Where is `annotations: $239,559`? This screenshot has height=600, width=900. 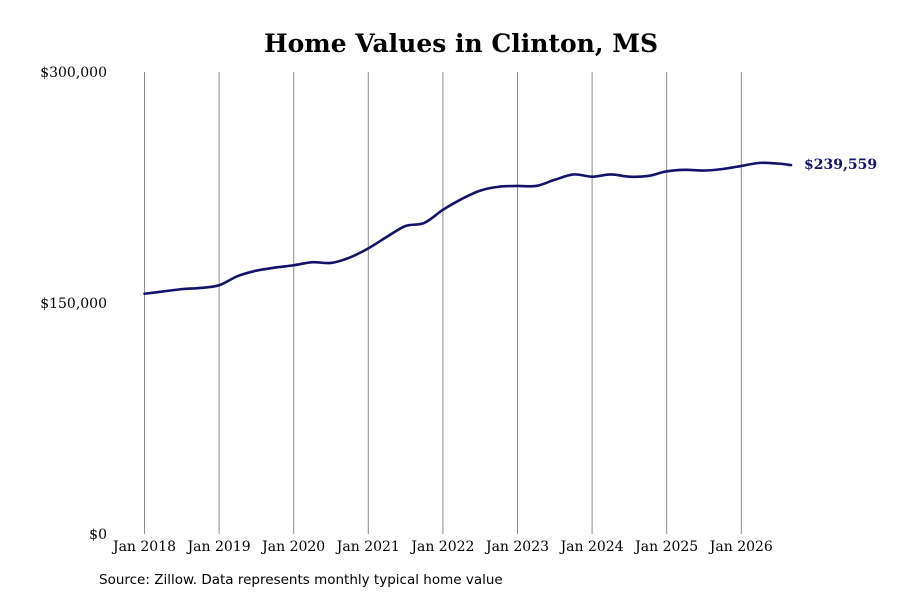
annotations: $239,559 is located at coordinates (840, 165).